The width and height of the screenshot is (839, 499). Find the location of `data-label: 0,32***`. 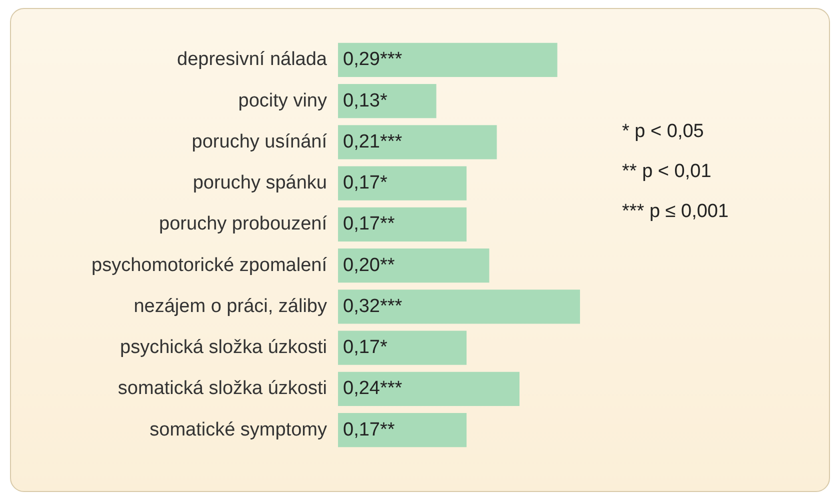

data-label: 0,32*** is located at coordinates (373, 306).